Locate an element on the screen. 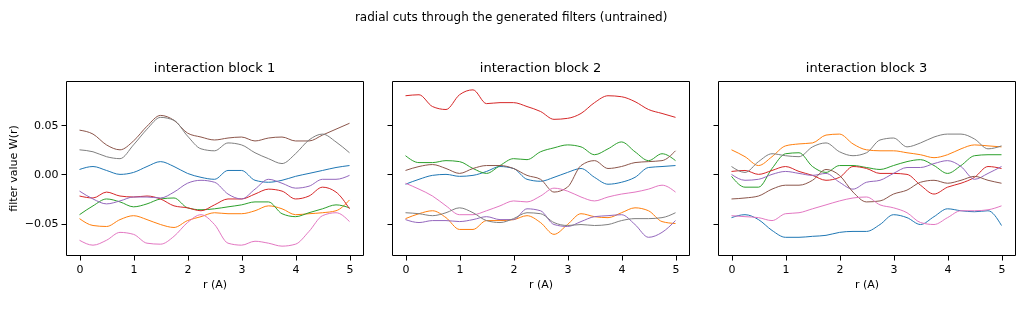 This screenshot has width=1030, height=311. chart-title: interaction block 3 is located at coordinates (866, 67).